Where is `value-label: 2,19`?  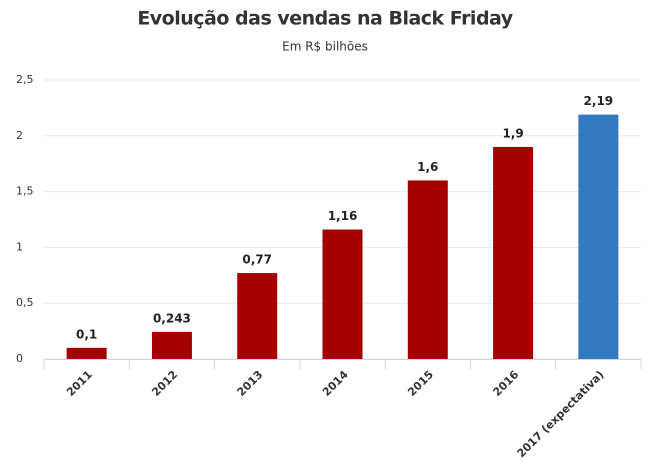
value-label: 2,19 is located at coordinates (599, 101).